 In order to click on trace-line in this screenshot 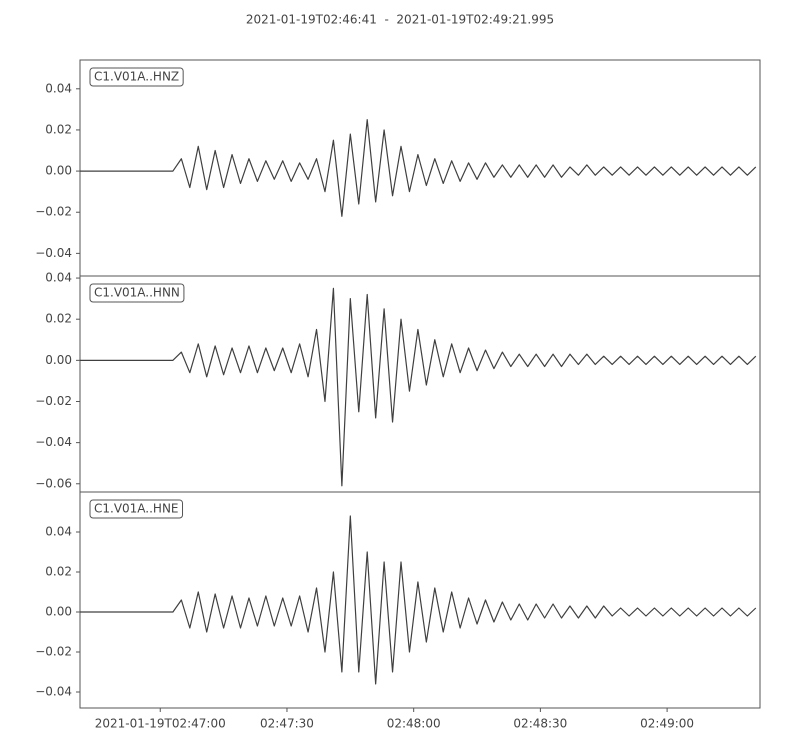, I will do `click(418, 168)`.